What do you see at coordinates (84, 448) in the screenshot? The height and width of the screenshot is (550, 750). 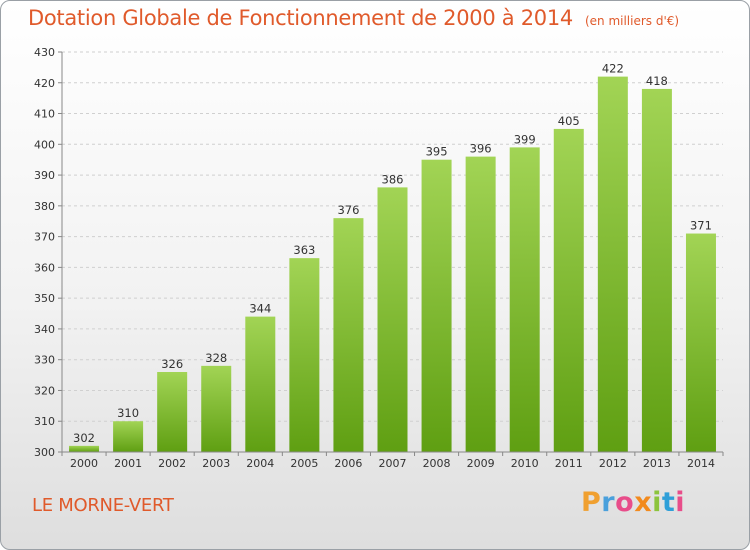 I see `bar-2000` at bounding box center [84, 448].